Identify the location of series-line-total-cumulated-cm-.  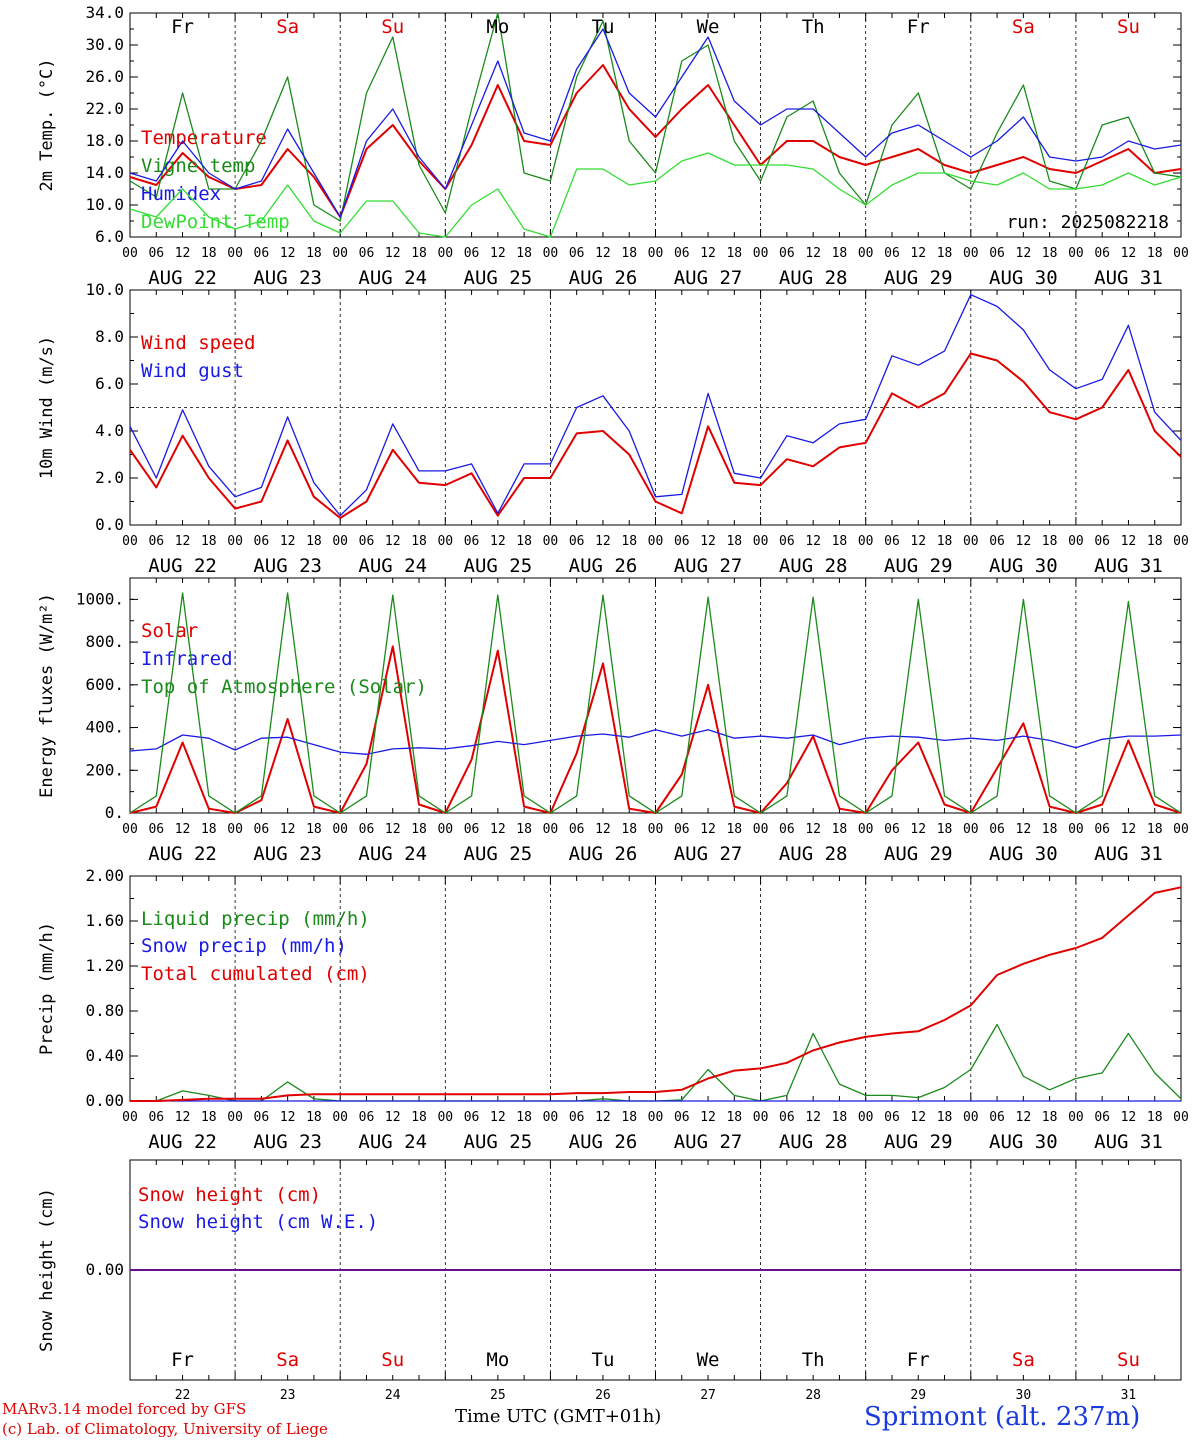
(656, 994).